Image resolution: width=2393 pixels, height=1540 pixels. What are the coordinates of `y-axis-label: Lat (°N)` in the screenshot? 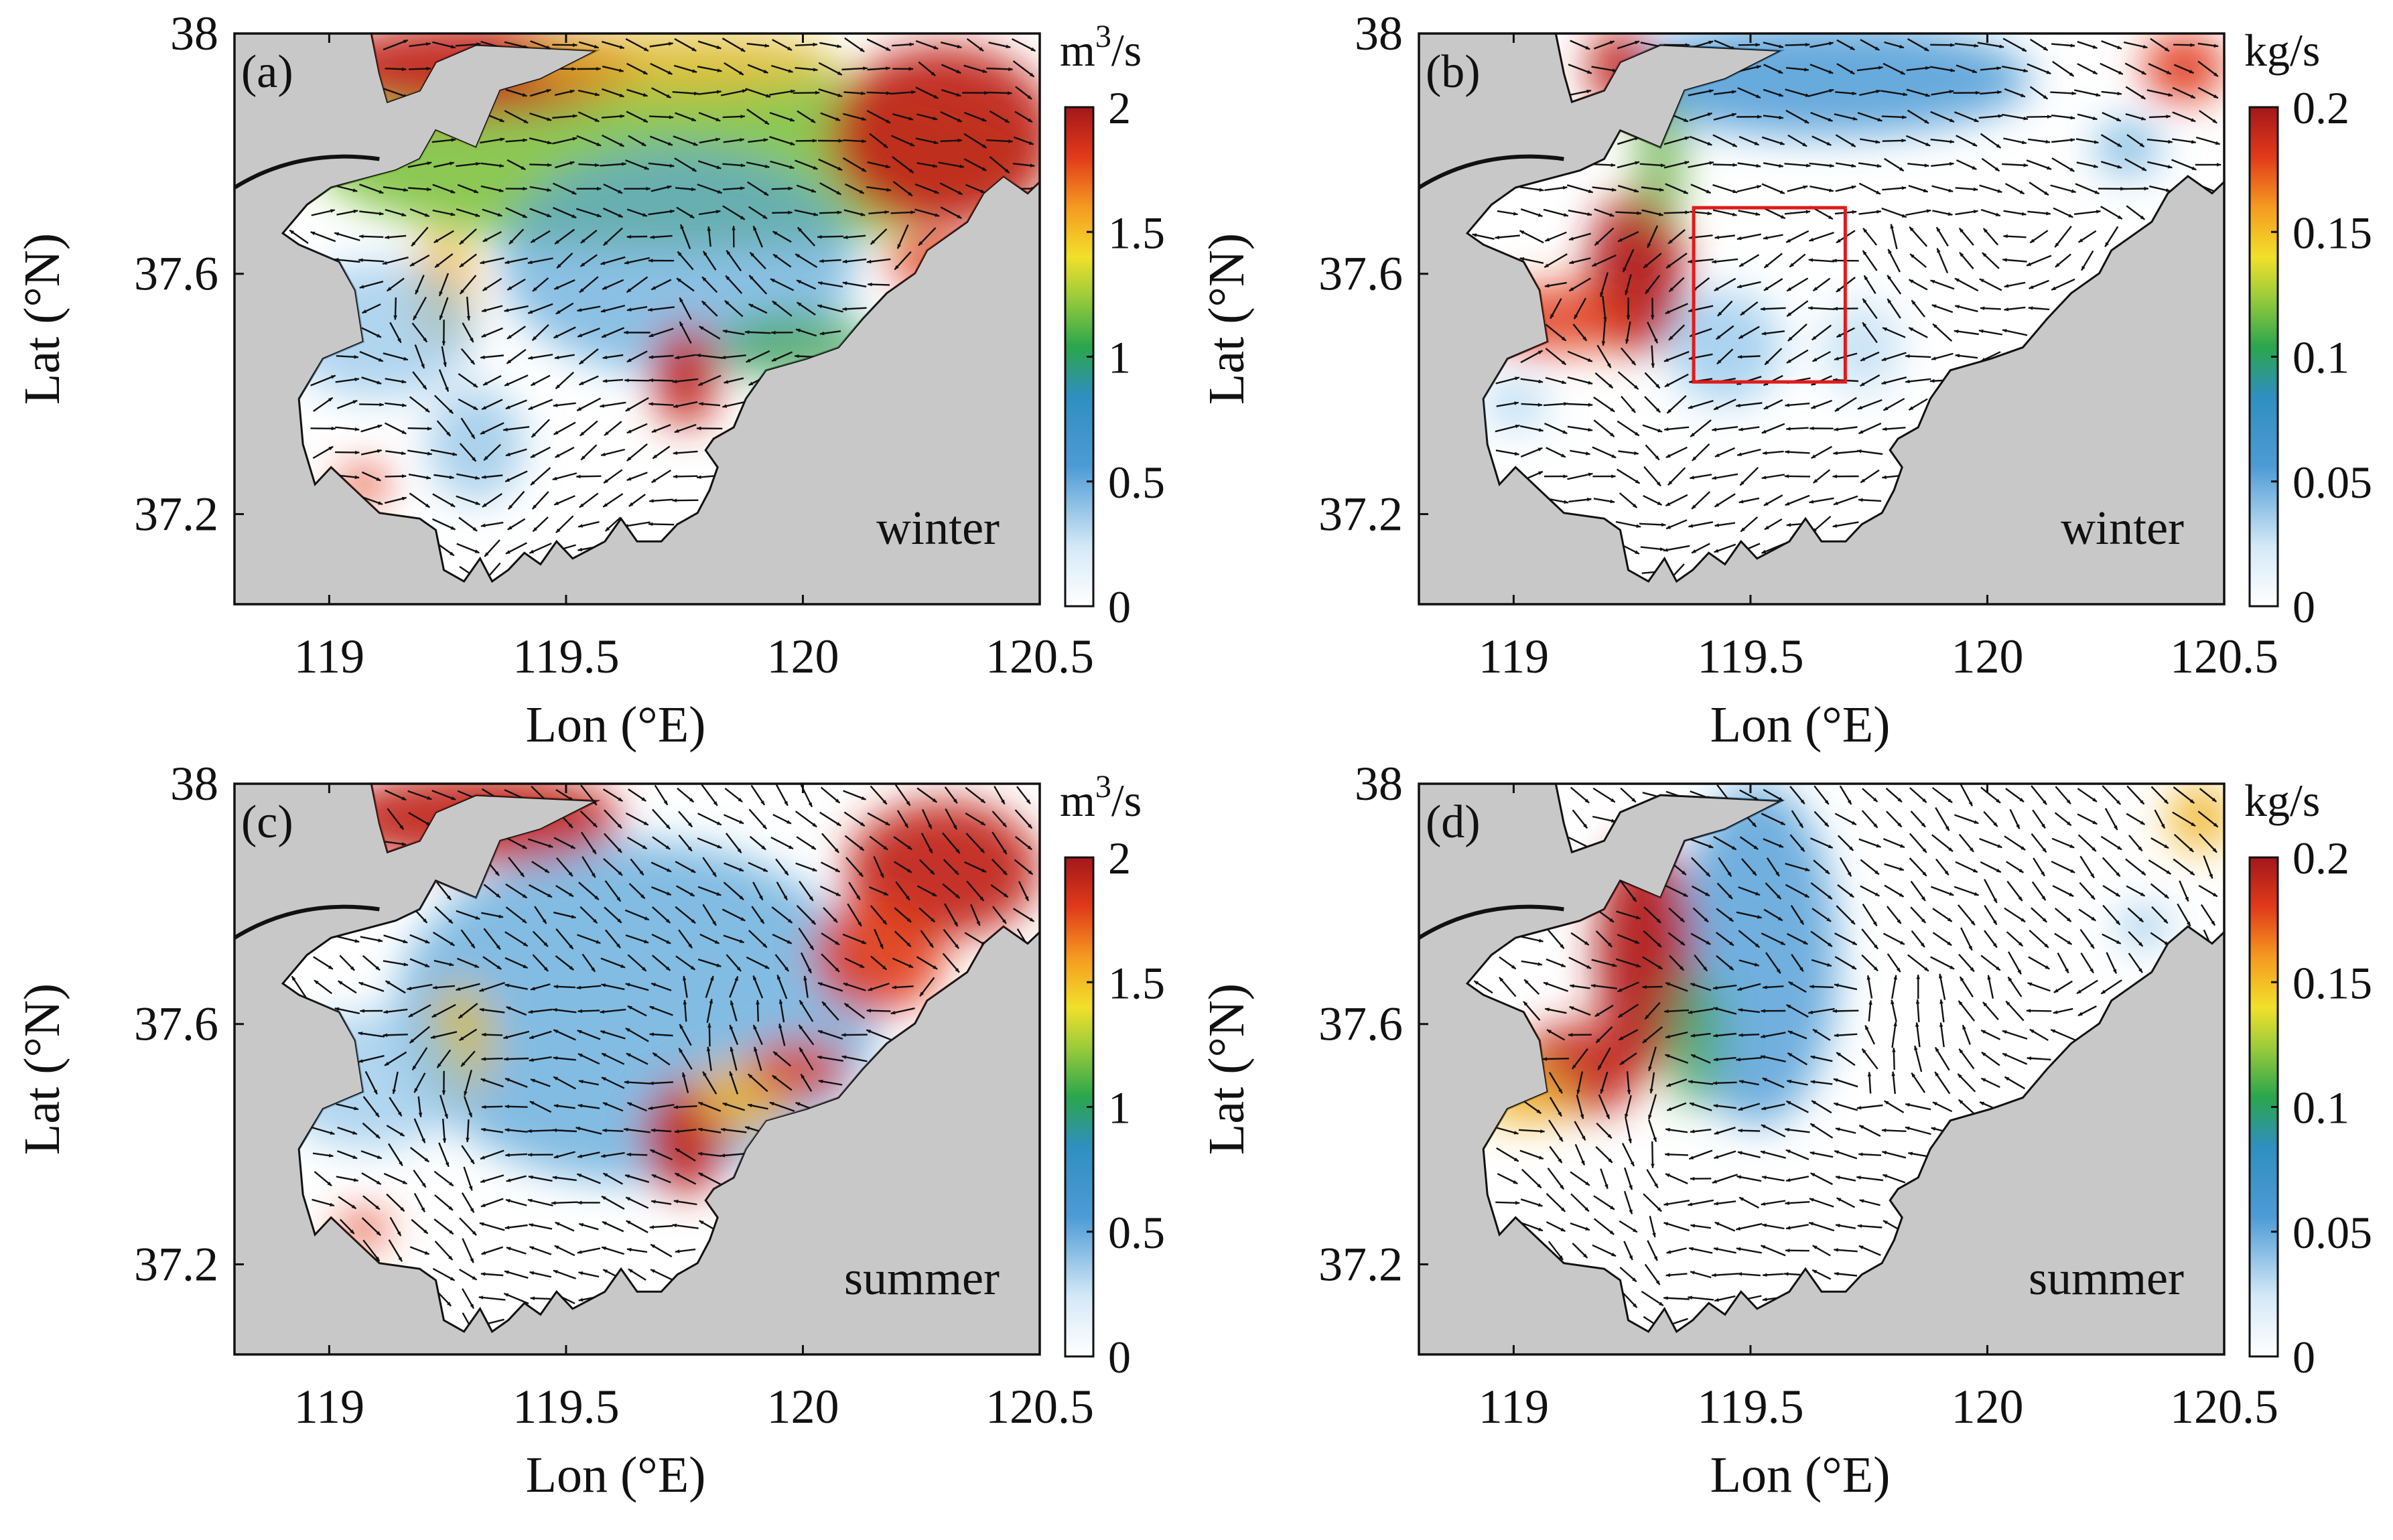 It's located at (42, 319).